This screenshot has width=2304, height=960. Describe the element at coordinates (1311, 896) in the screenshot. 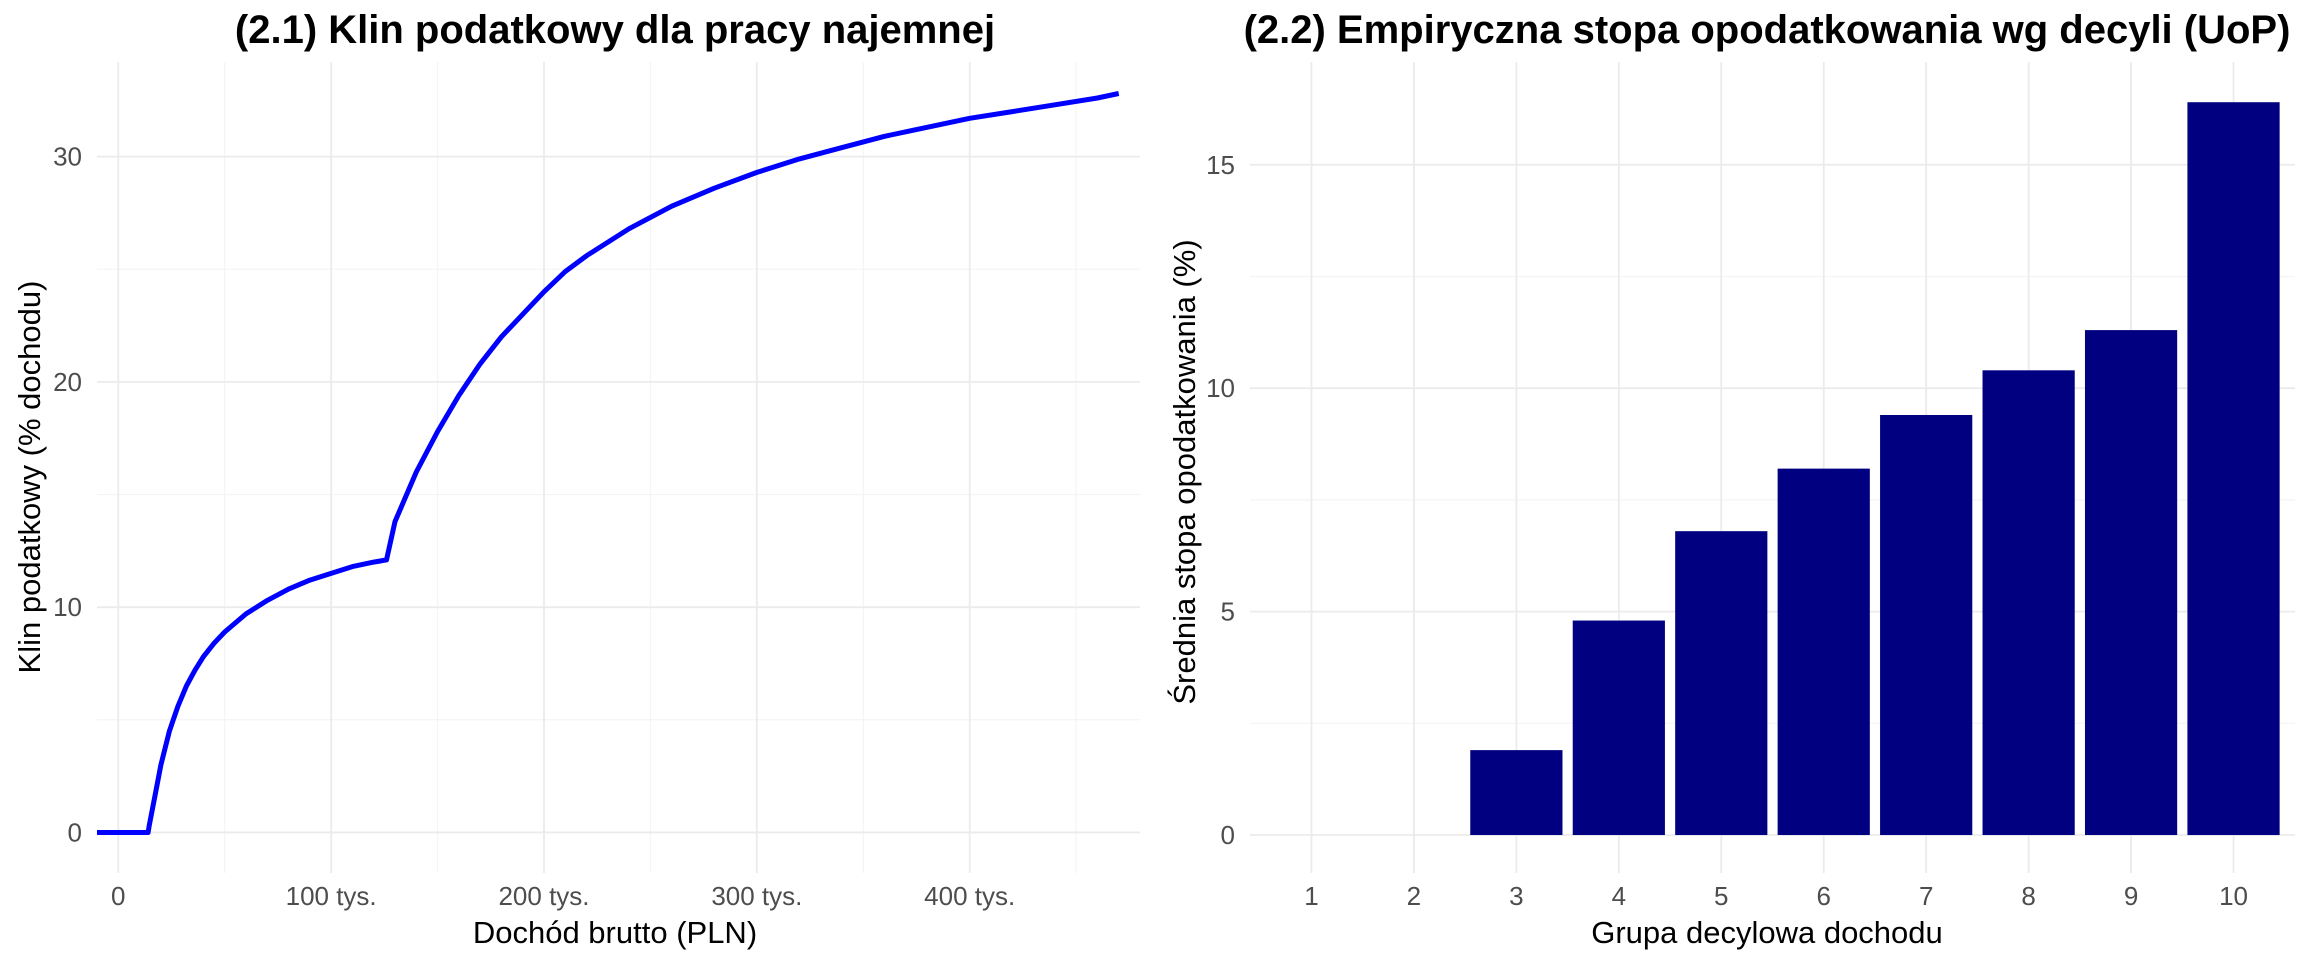

I see `x-tick-label: 1` at that location.